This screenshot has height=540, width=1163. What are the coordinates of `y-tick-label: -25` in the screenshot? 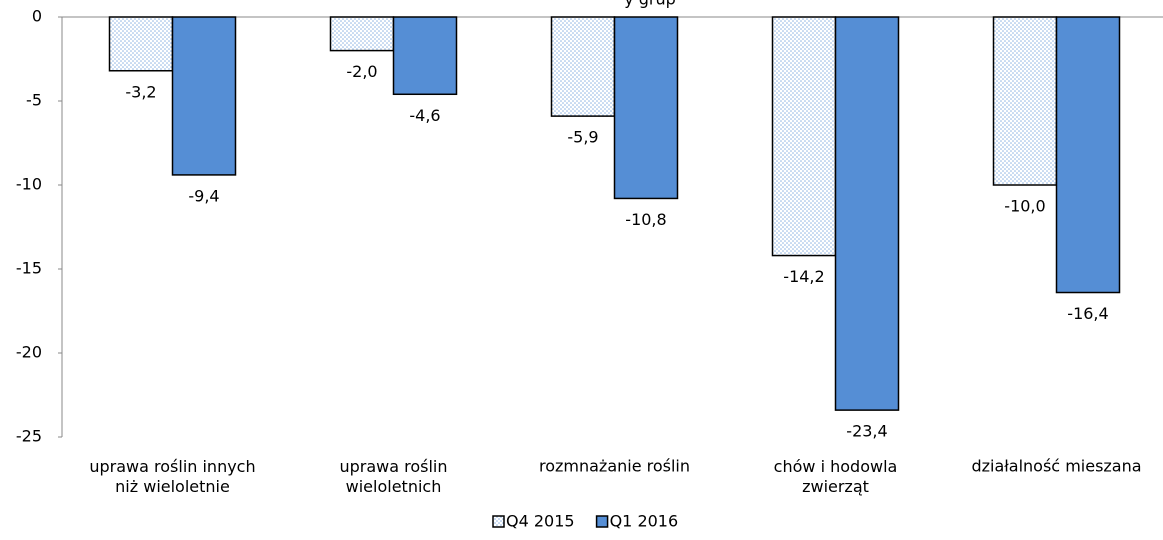 It's located at (29, 436).